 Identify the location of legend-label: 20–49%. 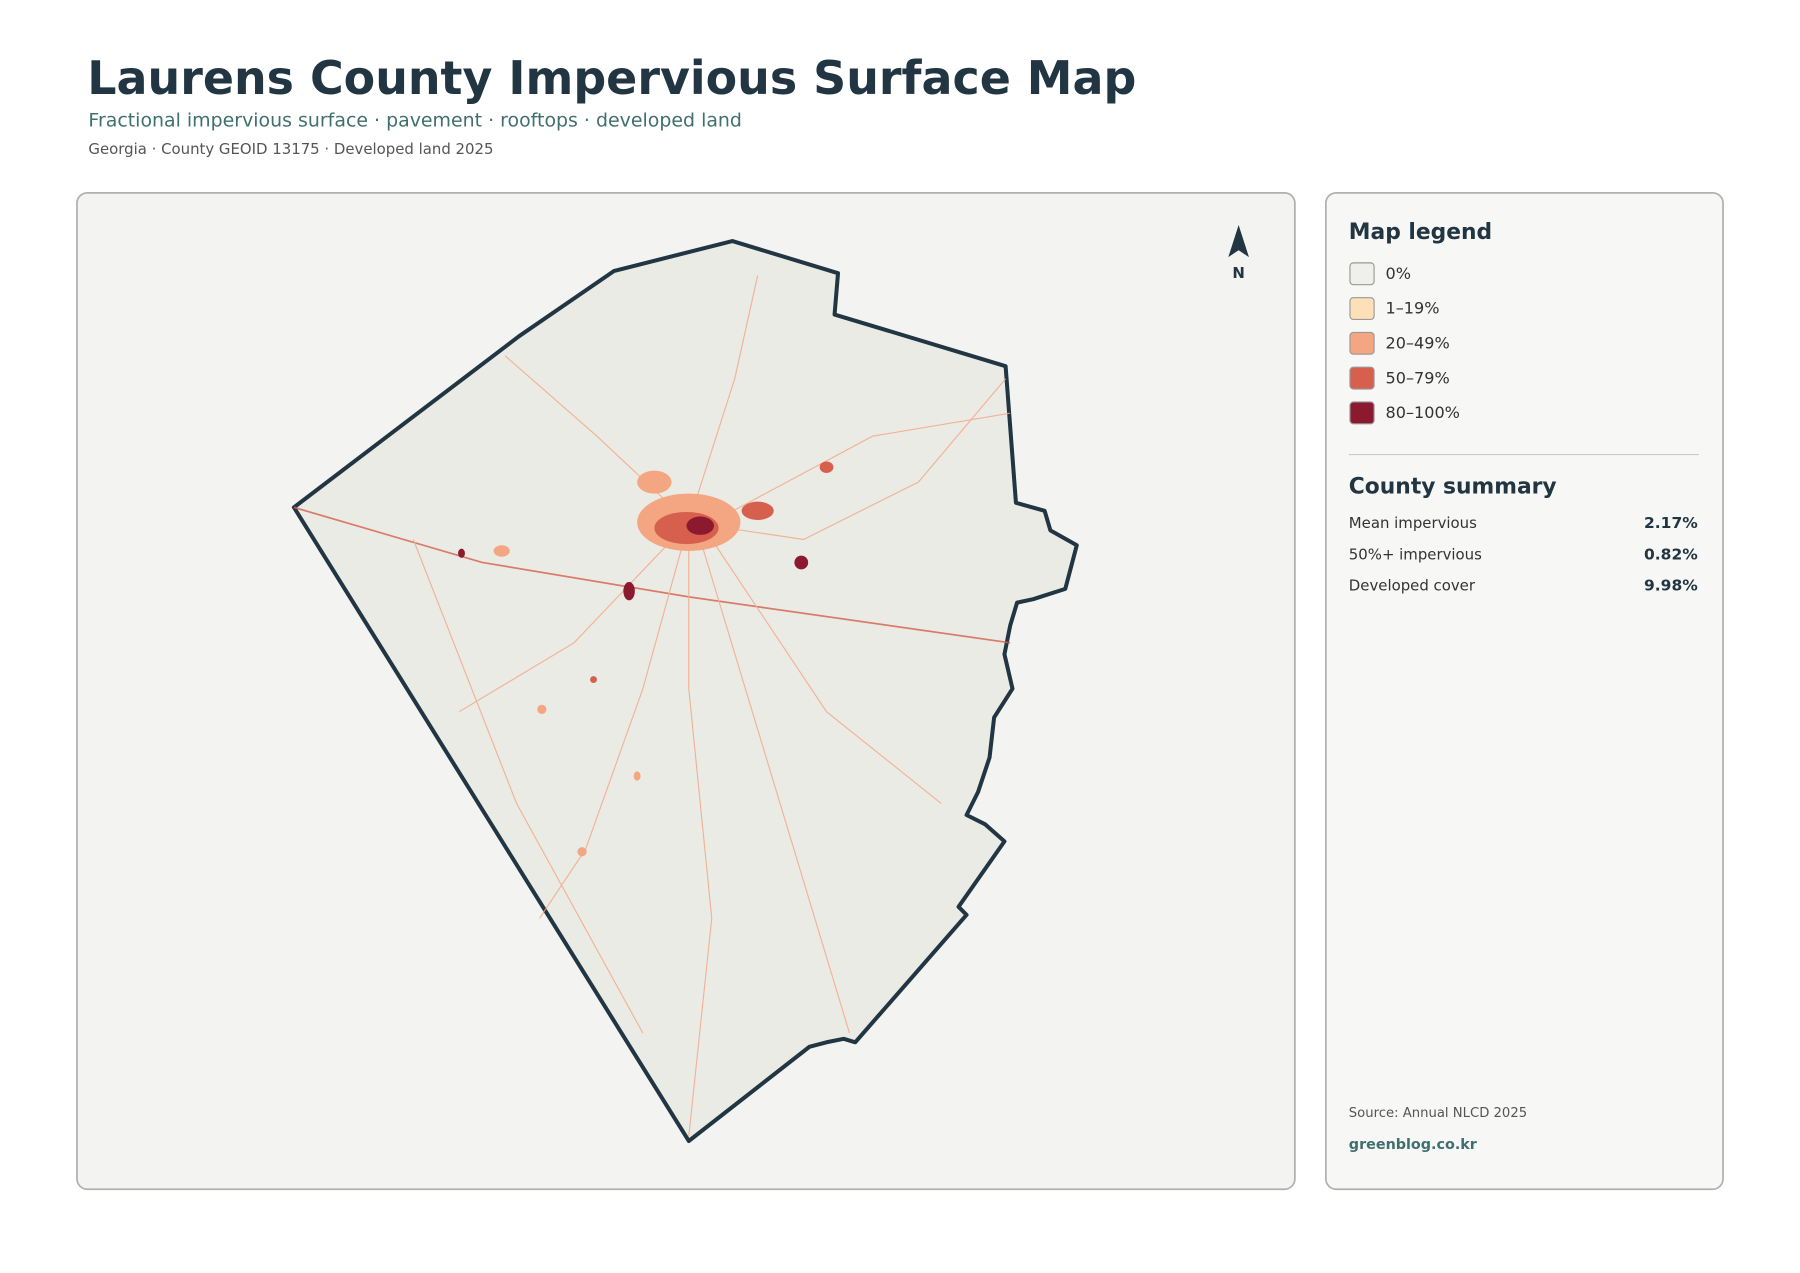
(1418, 342).